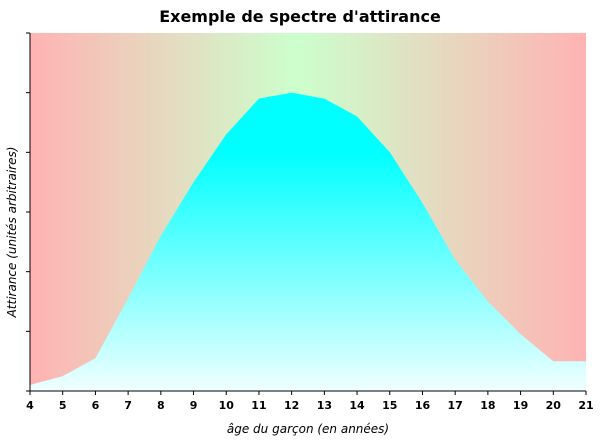  What do you see at coordinates (161, 405) in the screenshot?
I see `x-tick-label: 8` at bounding box center [161, 405].